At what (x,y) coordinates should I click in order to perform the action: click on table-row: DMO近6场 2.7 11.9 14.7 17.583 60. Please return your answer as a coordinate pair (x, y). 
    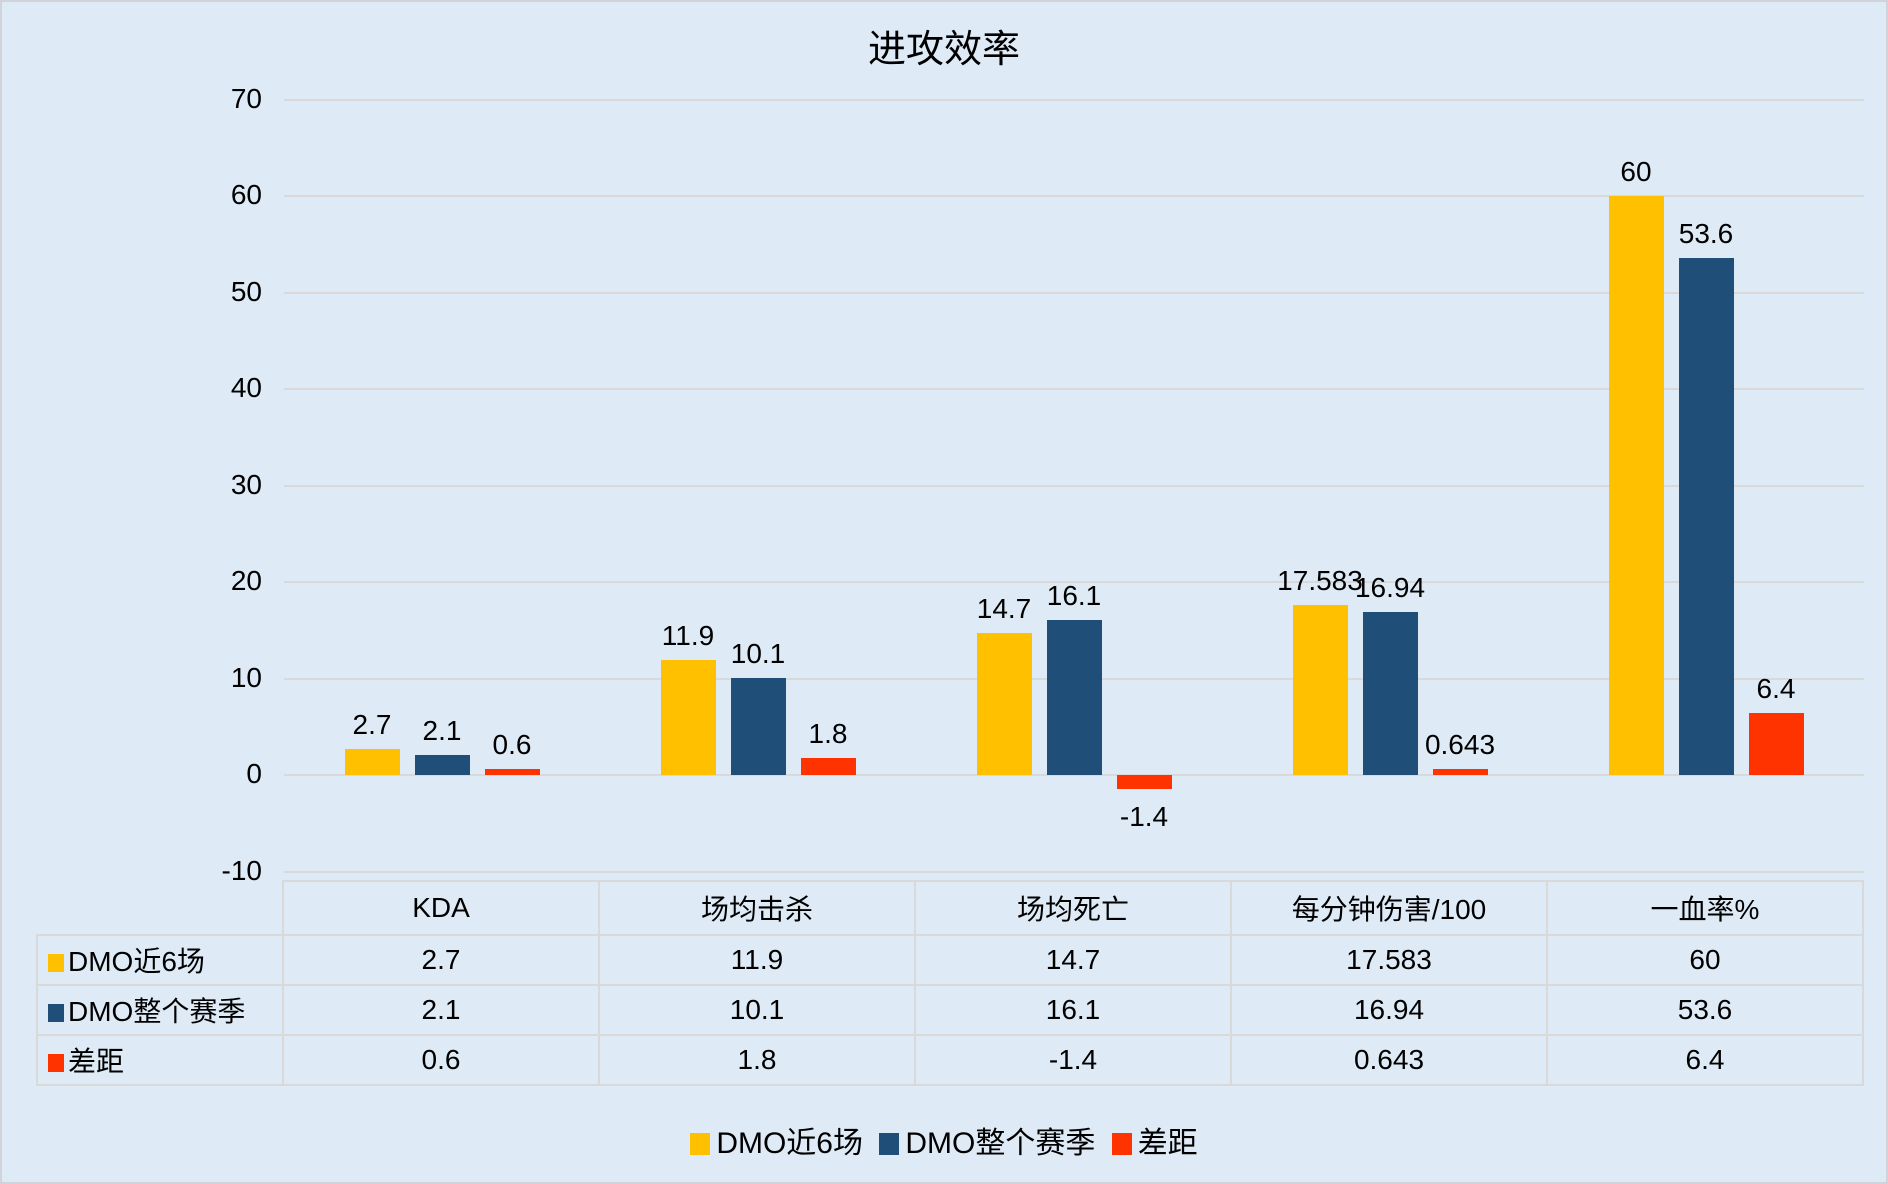
    Looking at the image, I should click on (950, 960).